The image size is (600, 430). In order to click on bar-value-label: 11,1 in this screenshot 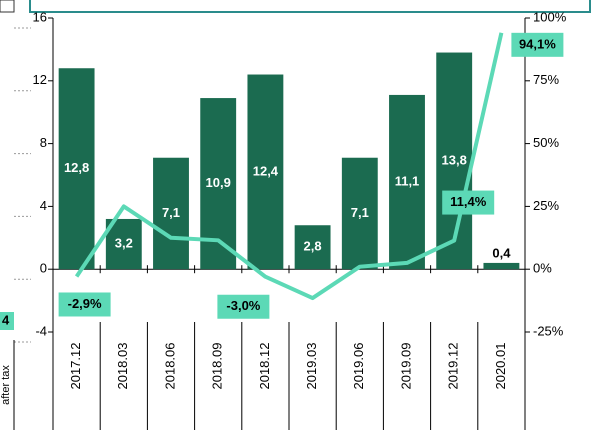, I will do `click(407, 181)`.